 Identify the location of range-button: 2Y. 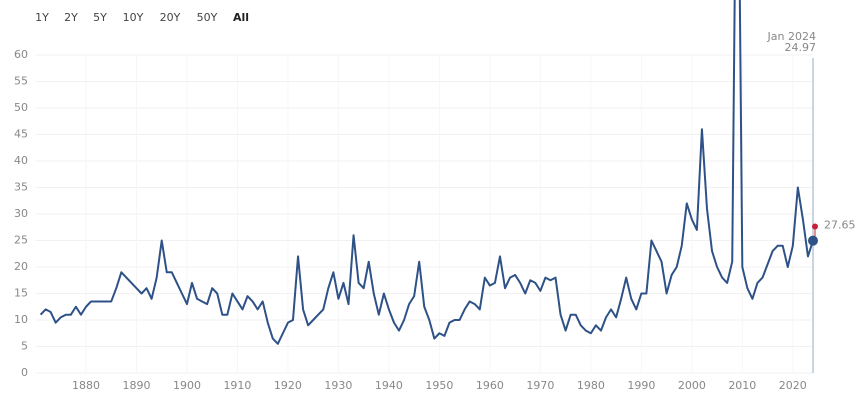
(71, 17).